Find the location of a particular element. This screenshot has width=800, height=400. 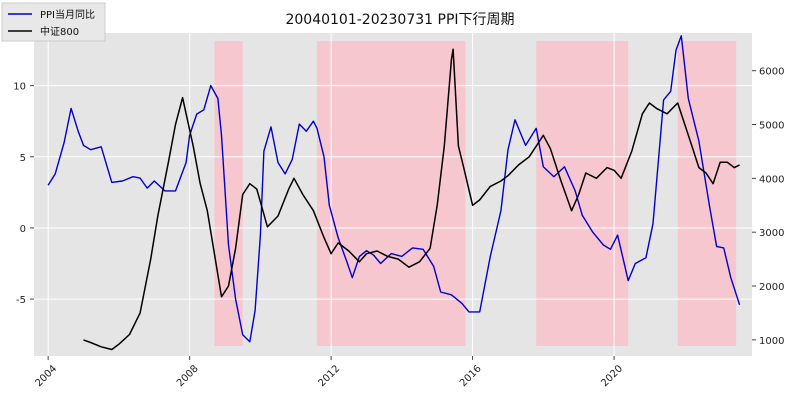

y-right-tick-label-3: 4000 is located at coordinates (771, 179).